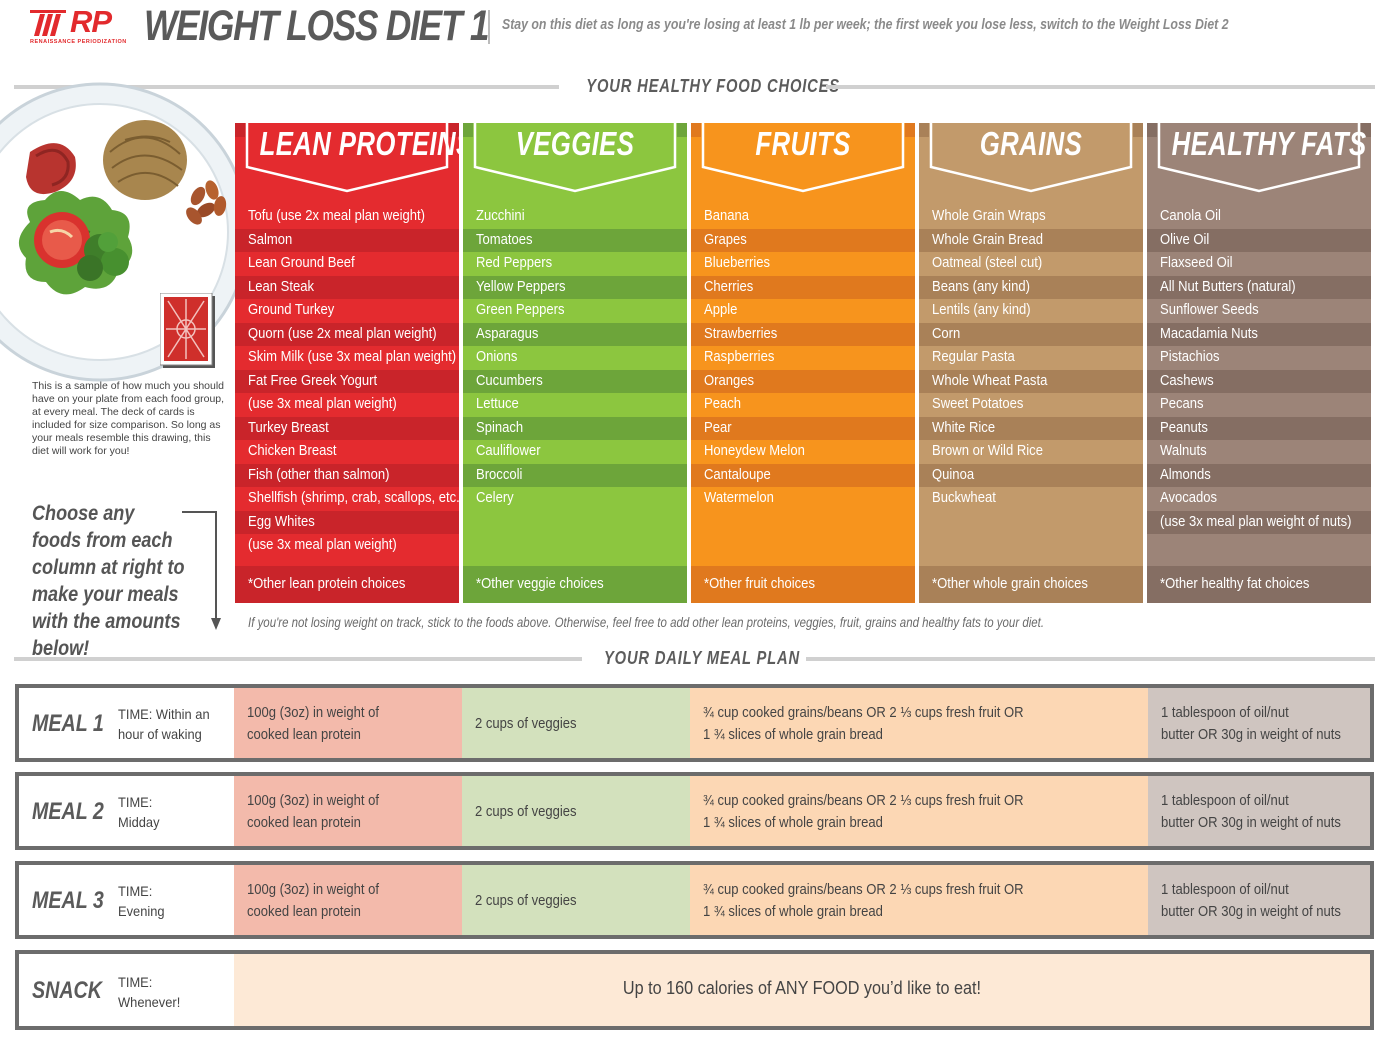 This screenshot has height=1054, width=1387. What do you see at coordinates (1259, 240) in the screenshot?
I see `food-item: Olive Oil` at bounding box center [1259, 240].